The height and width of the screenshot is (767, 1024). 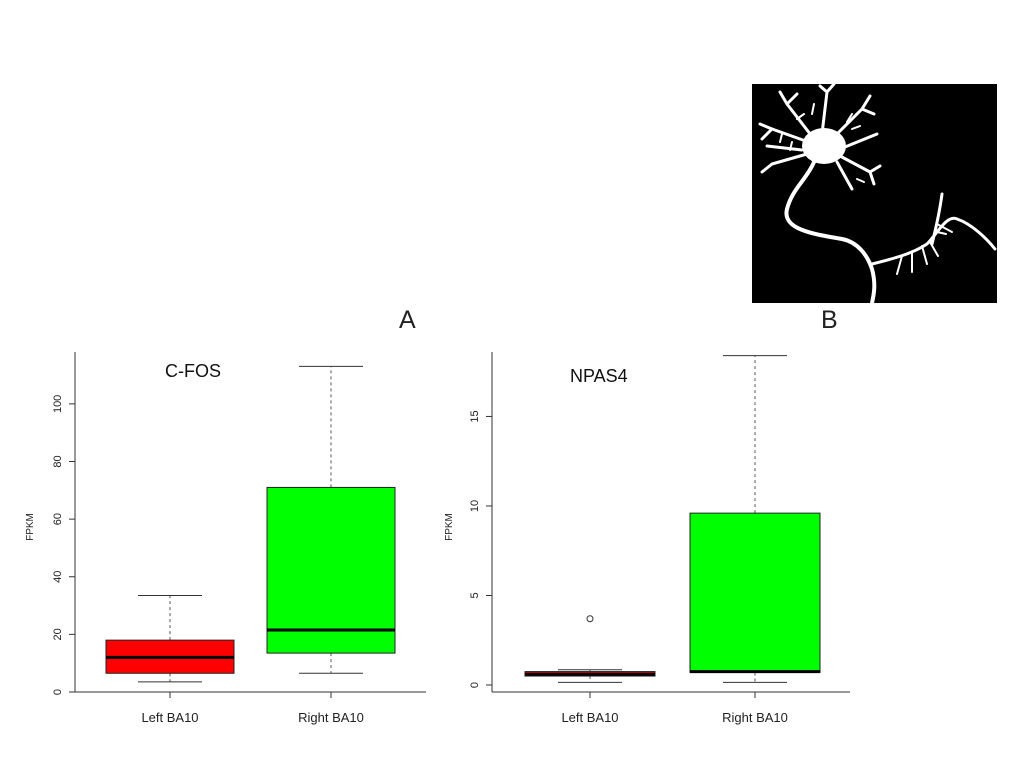 What do you see at coordinates (475, 595) in the screenshot?
I see `y-tick-label: 5` at bounding box center [475, 595].